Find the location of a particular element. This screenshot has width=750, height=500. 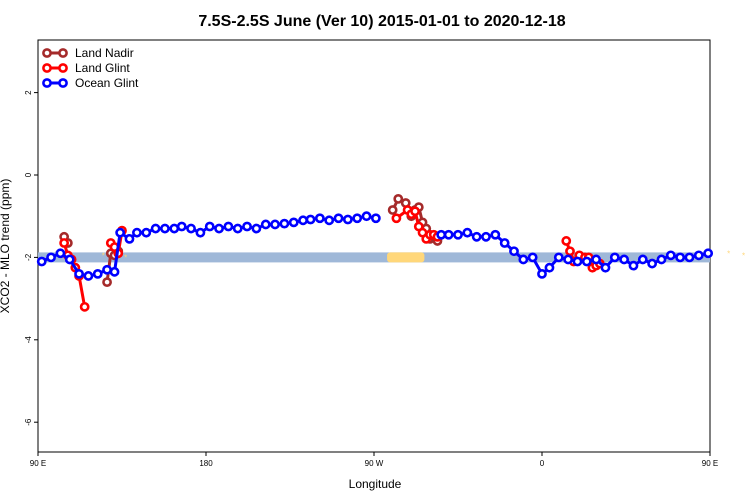

y-tick-label: 2 is located at coordinates (28, 92).